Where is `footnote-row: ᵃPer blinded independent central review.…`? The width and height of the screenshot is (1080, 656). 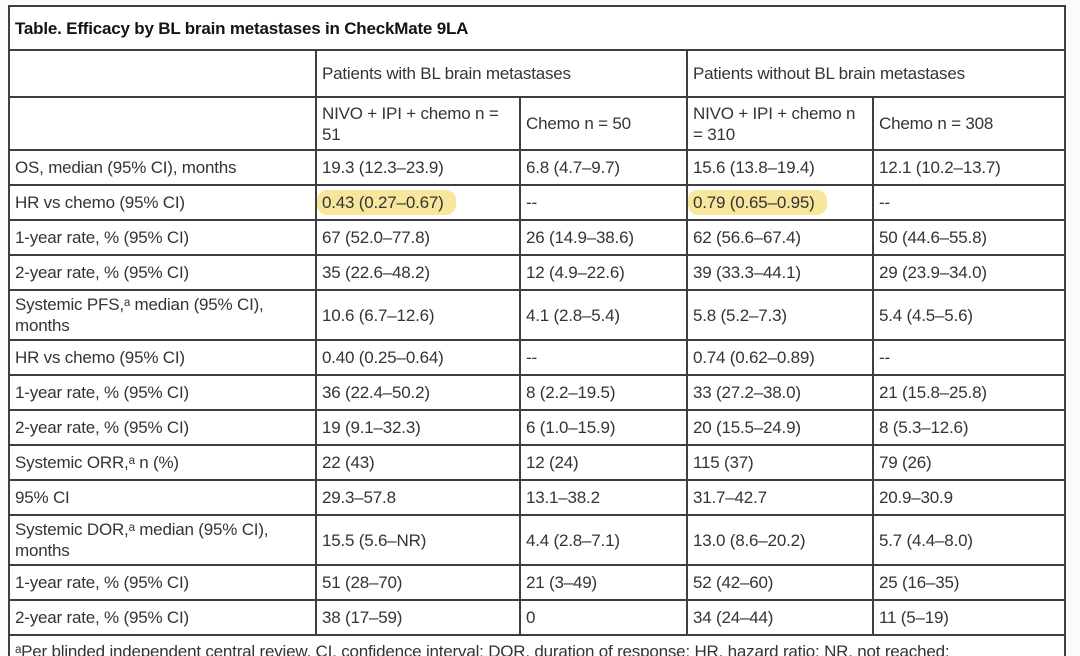
footnote-row: ᵃPer blinded independent central review.… is located at coordinates (537, 645).